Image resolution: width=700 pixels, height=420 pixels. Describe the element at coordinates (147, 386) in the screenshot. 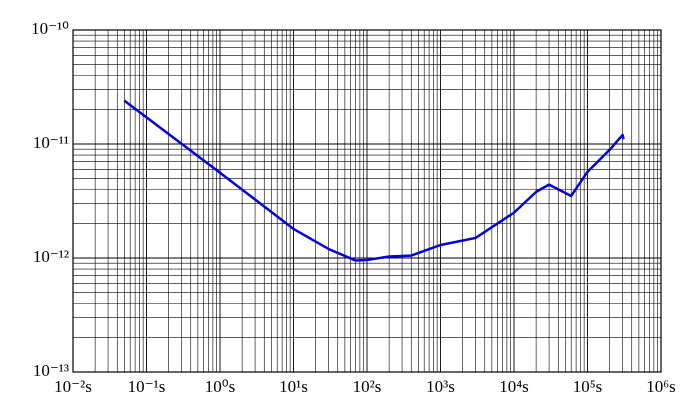

I see `x-tick-label: 10⁻¹s` at that location.